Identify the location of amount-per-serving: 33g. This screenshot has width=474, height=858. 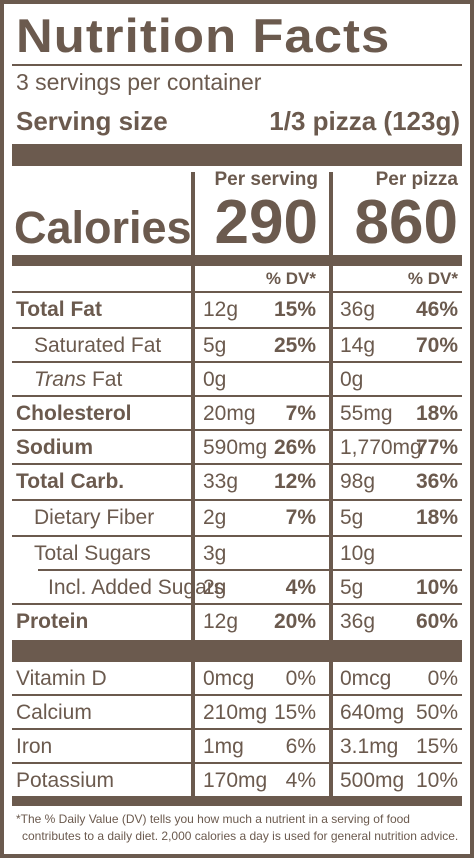
(221, 481).